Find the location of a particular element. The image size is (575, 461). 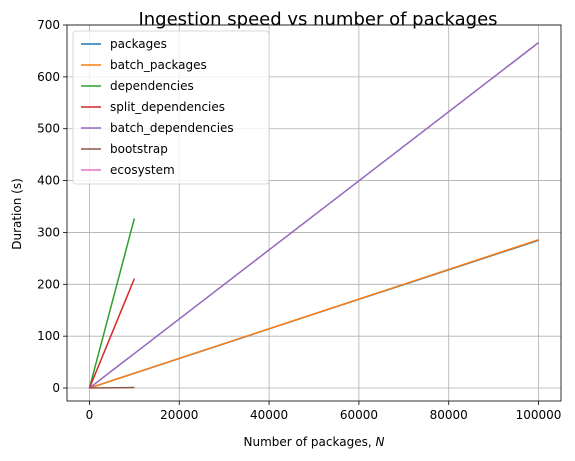

y-tick-label: 100 is located at coordinates (48, 336).